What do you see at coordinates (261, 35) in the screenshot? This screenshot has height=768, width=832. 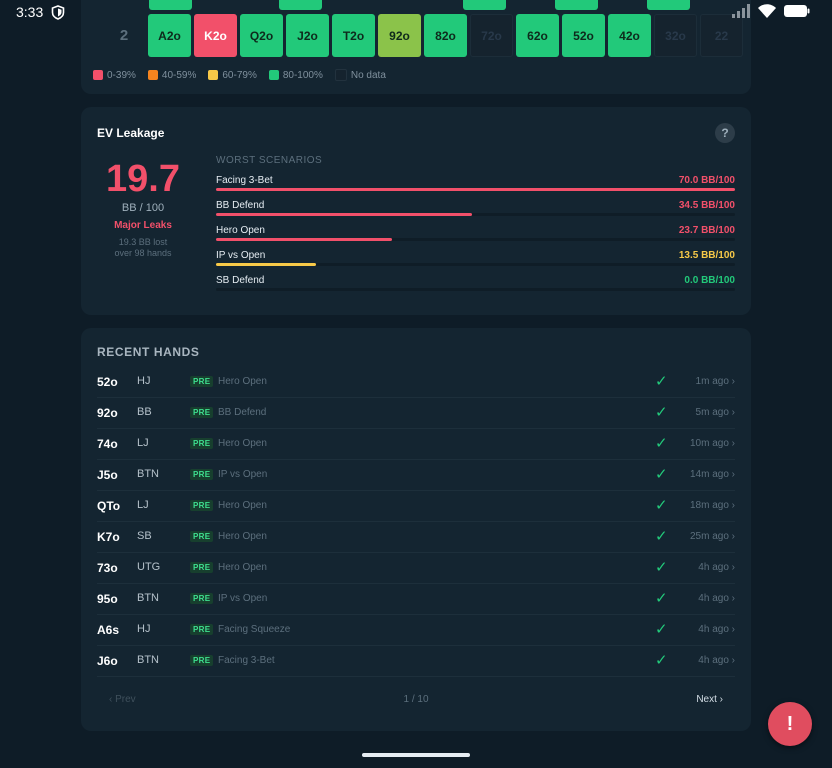 I see `grid-cell: Q2o` at bounding box center [261, 35].